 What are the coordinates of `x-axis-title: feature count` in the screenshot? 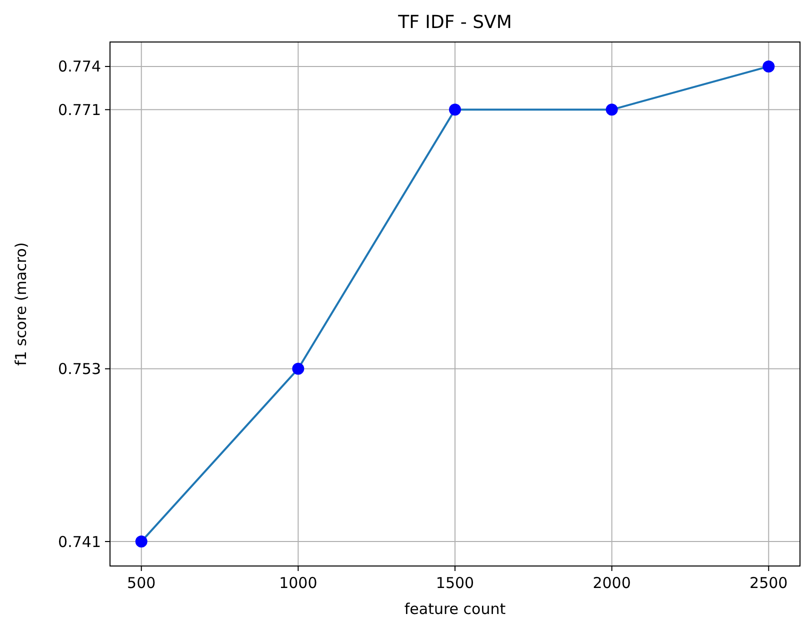 It's located at (455, 609).